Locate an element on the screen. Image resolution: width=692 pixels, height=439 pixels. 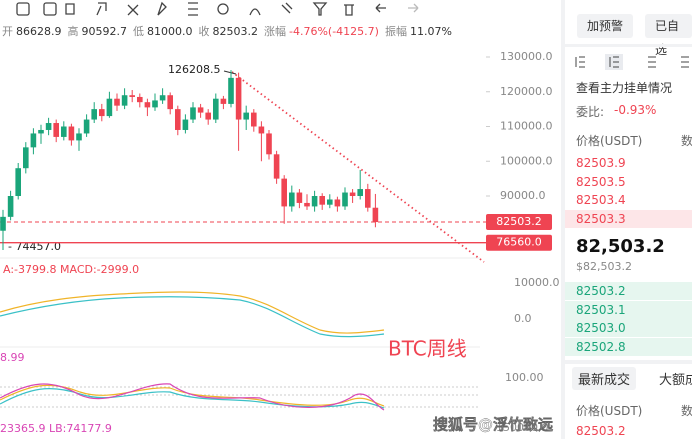
info-value: 90592.7 is located at coordinates (105, 31).